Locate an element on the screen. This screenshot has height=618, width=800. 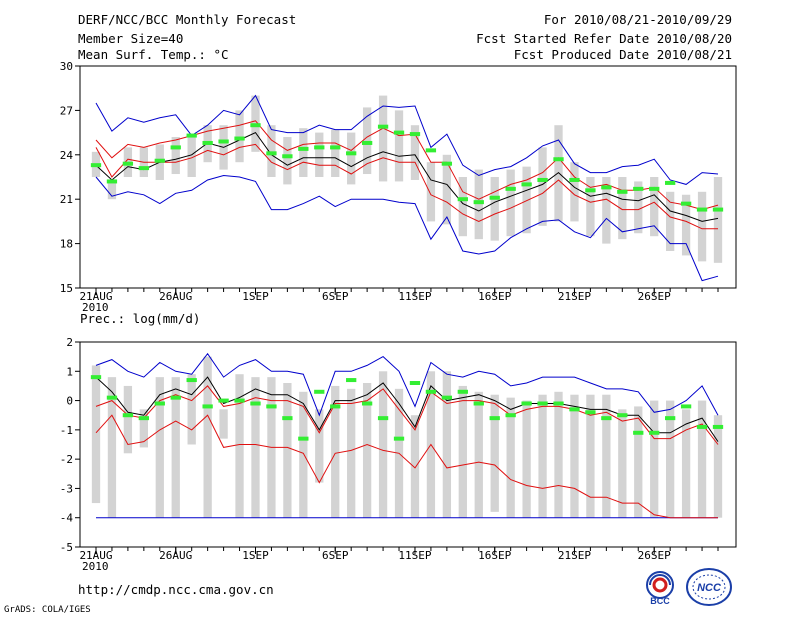
x-tick-label: 21AUG is located at coordinates (95, 296).